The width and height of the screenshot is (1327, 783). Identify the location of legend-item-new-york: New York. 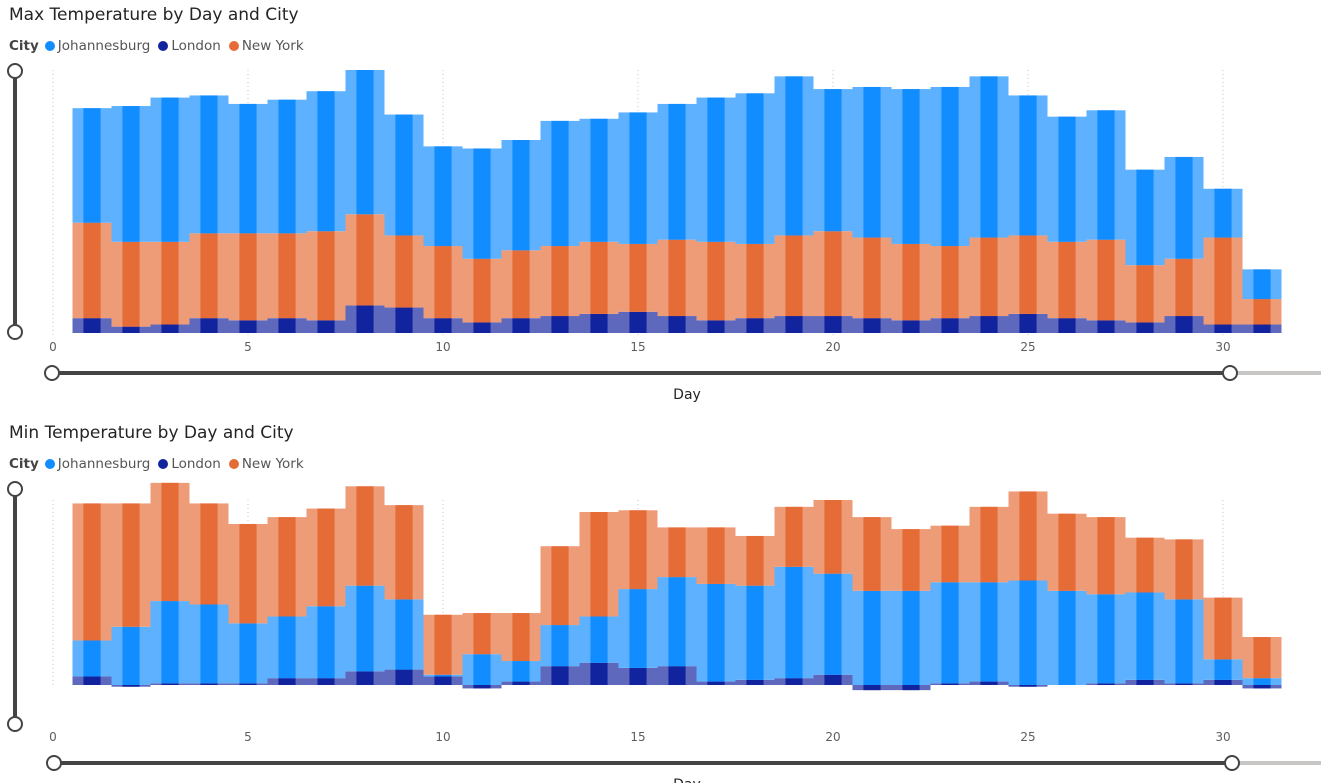
(266, 464).